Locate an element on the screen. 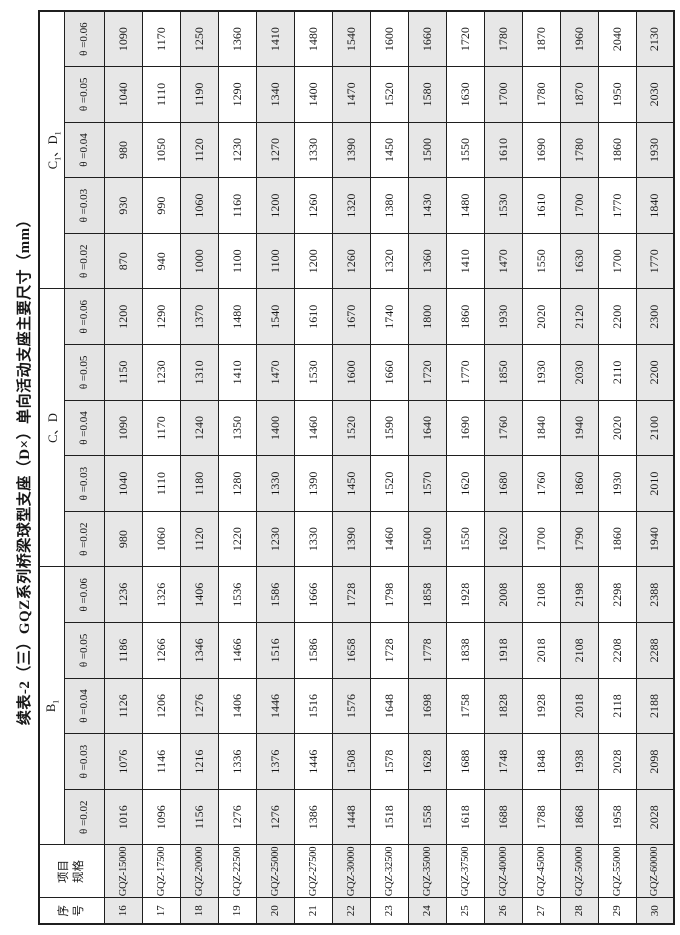  value-cell: 1840 is located at coordinates (541, 428).